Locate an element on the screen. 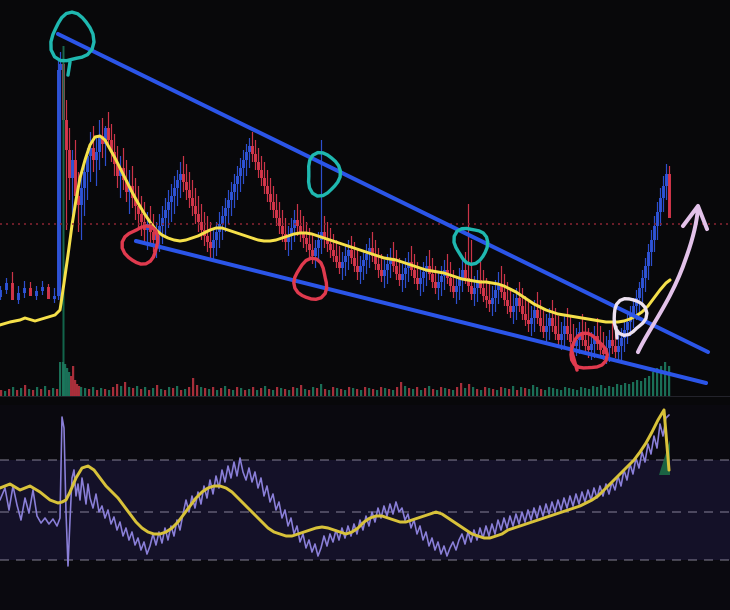 The image size is (730, 610). annotation-teal-circle-1-tail is located at coordinates (69, 68).